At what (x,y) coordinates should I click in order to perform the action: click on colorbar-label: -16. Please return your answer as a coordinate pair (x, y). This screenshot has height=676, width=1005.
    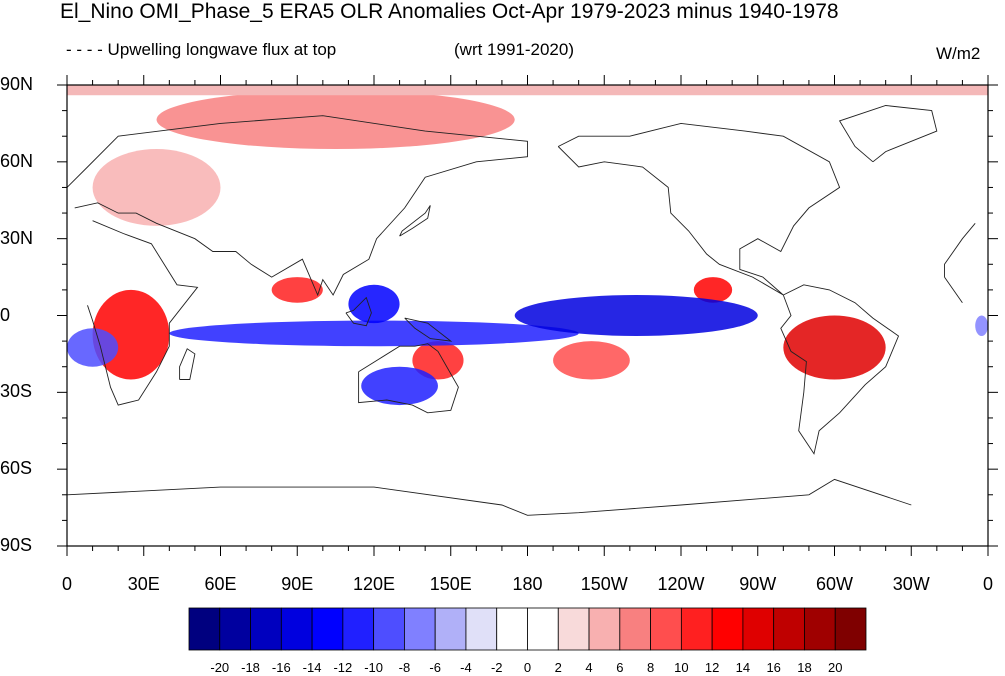
    Looking at the image, I should click on (281, 667).